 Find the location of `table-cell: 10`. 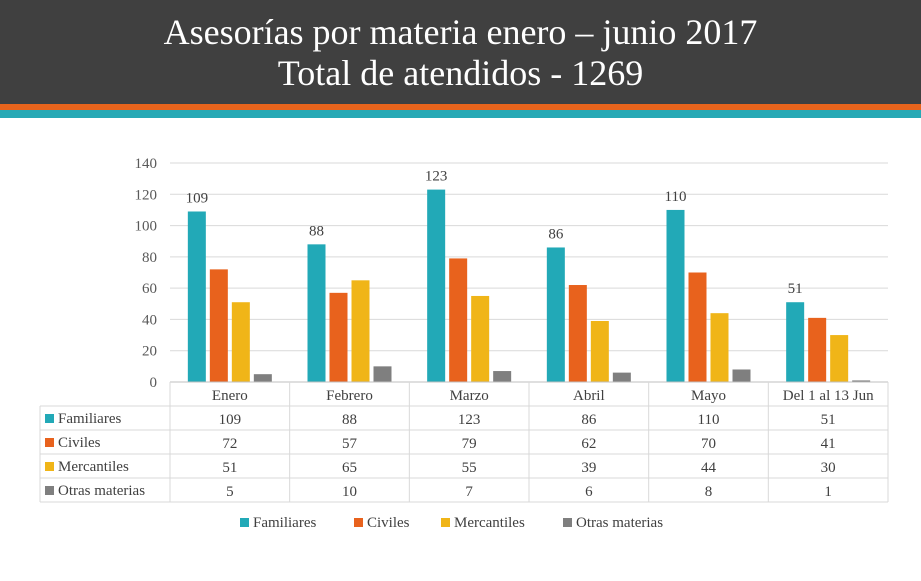

table-cell: 10 is located at coordinates (349, 492).